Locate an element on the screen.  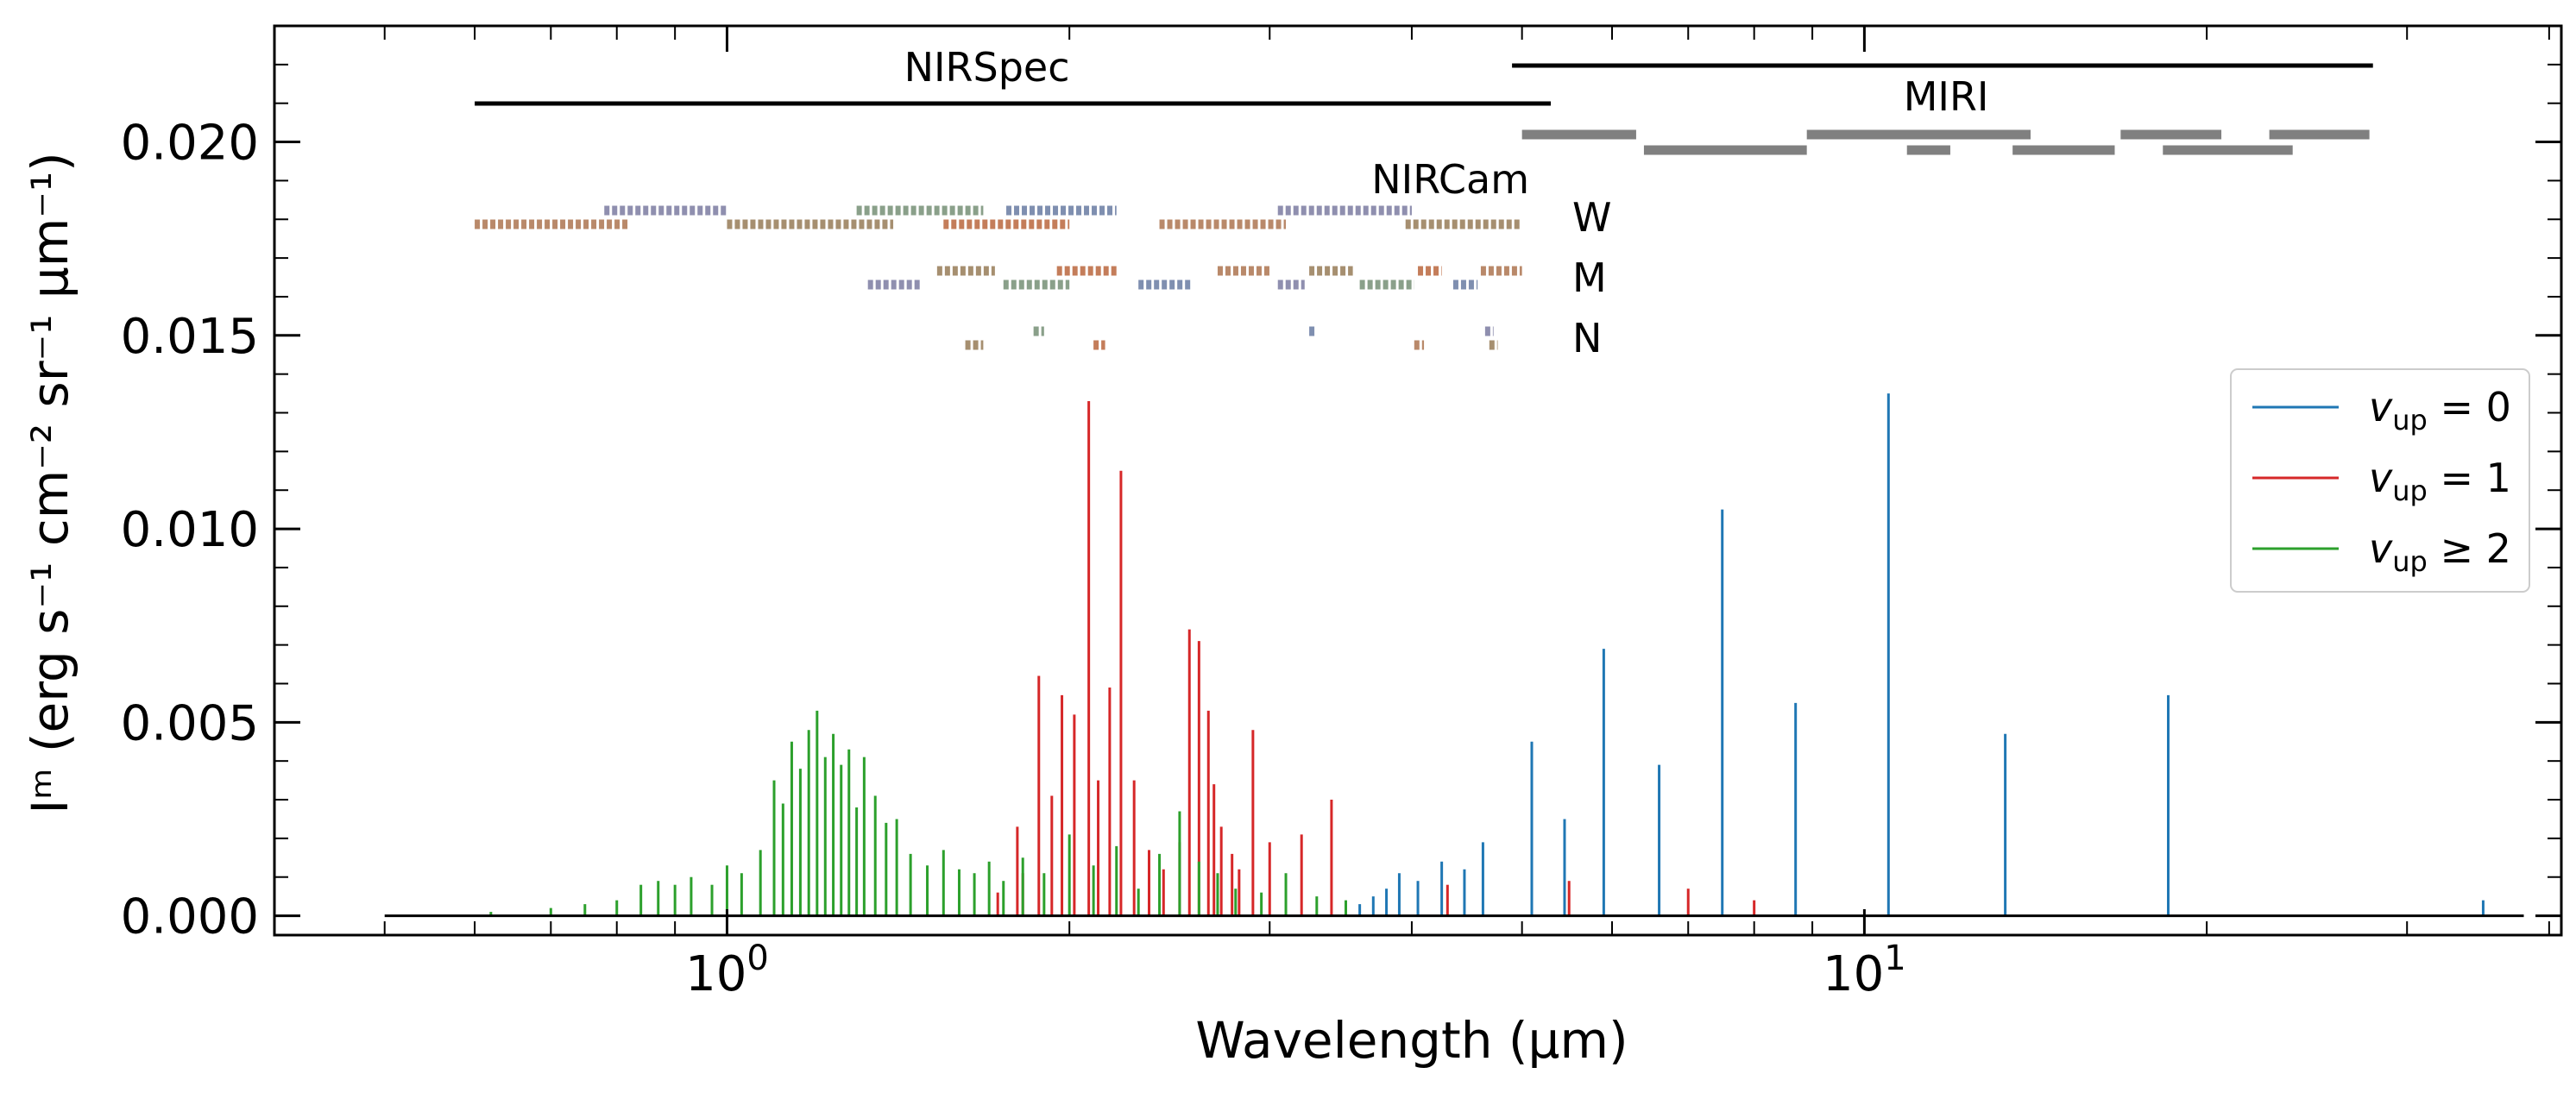
x-axis-label: Wavelength (μm) is located at coordinates (1412, 1040).